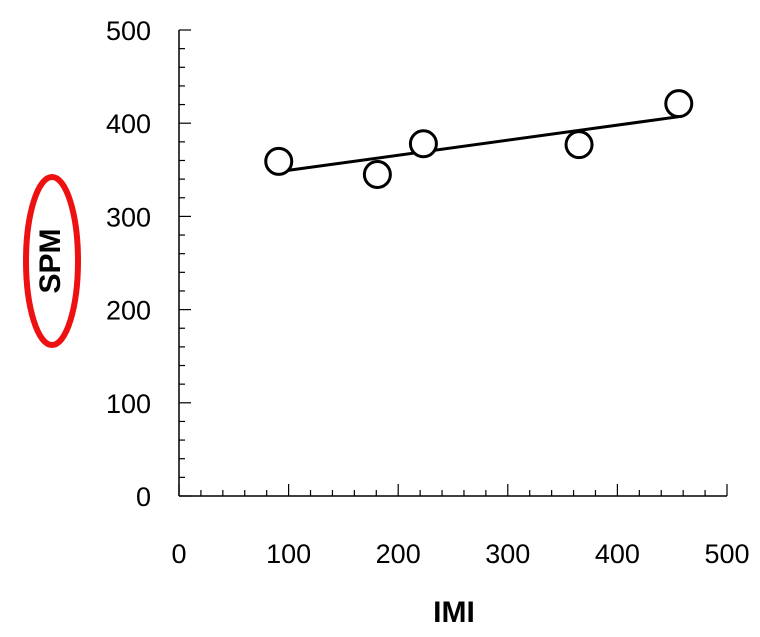 The width and height of the screenshot is (760, 637). What do you see at coordinates (128, 31) in the screenshot?
I see `y-tick-label: 500` at bounding box center [128, 31].